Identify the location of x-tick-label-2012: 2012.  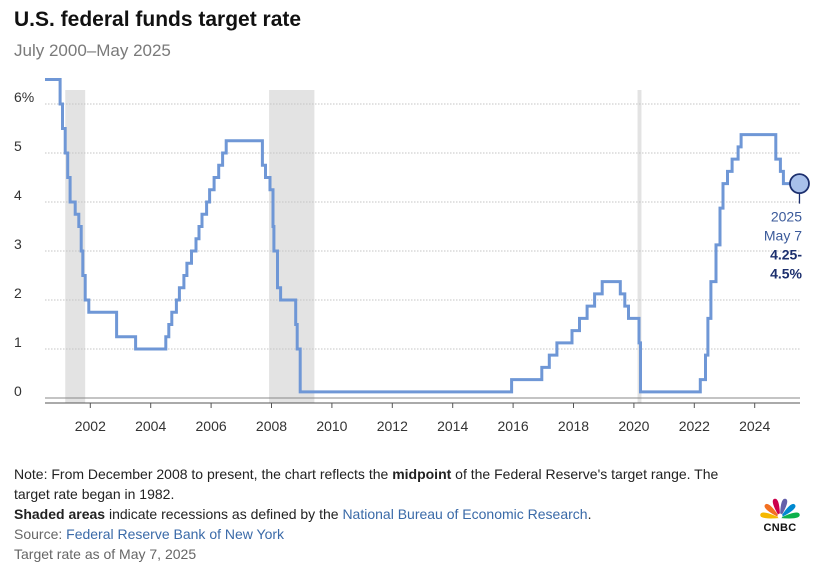
(392, 426).